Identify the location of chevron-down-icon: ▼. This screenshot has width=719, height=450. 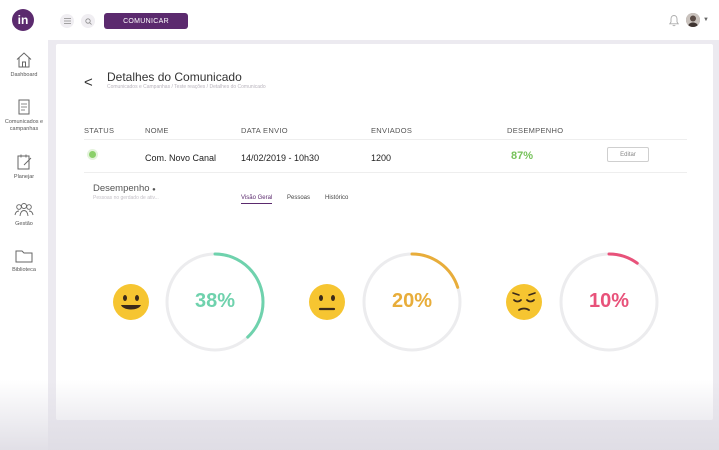
(706, 20).